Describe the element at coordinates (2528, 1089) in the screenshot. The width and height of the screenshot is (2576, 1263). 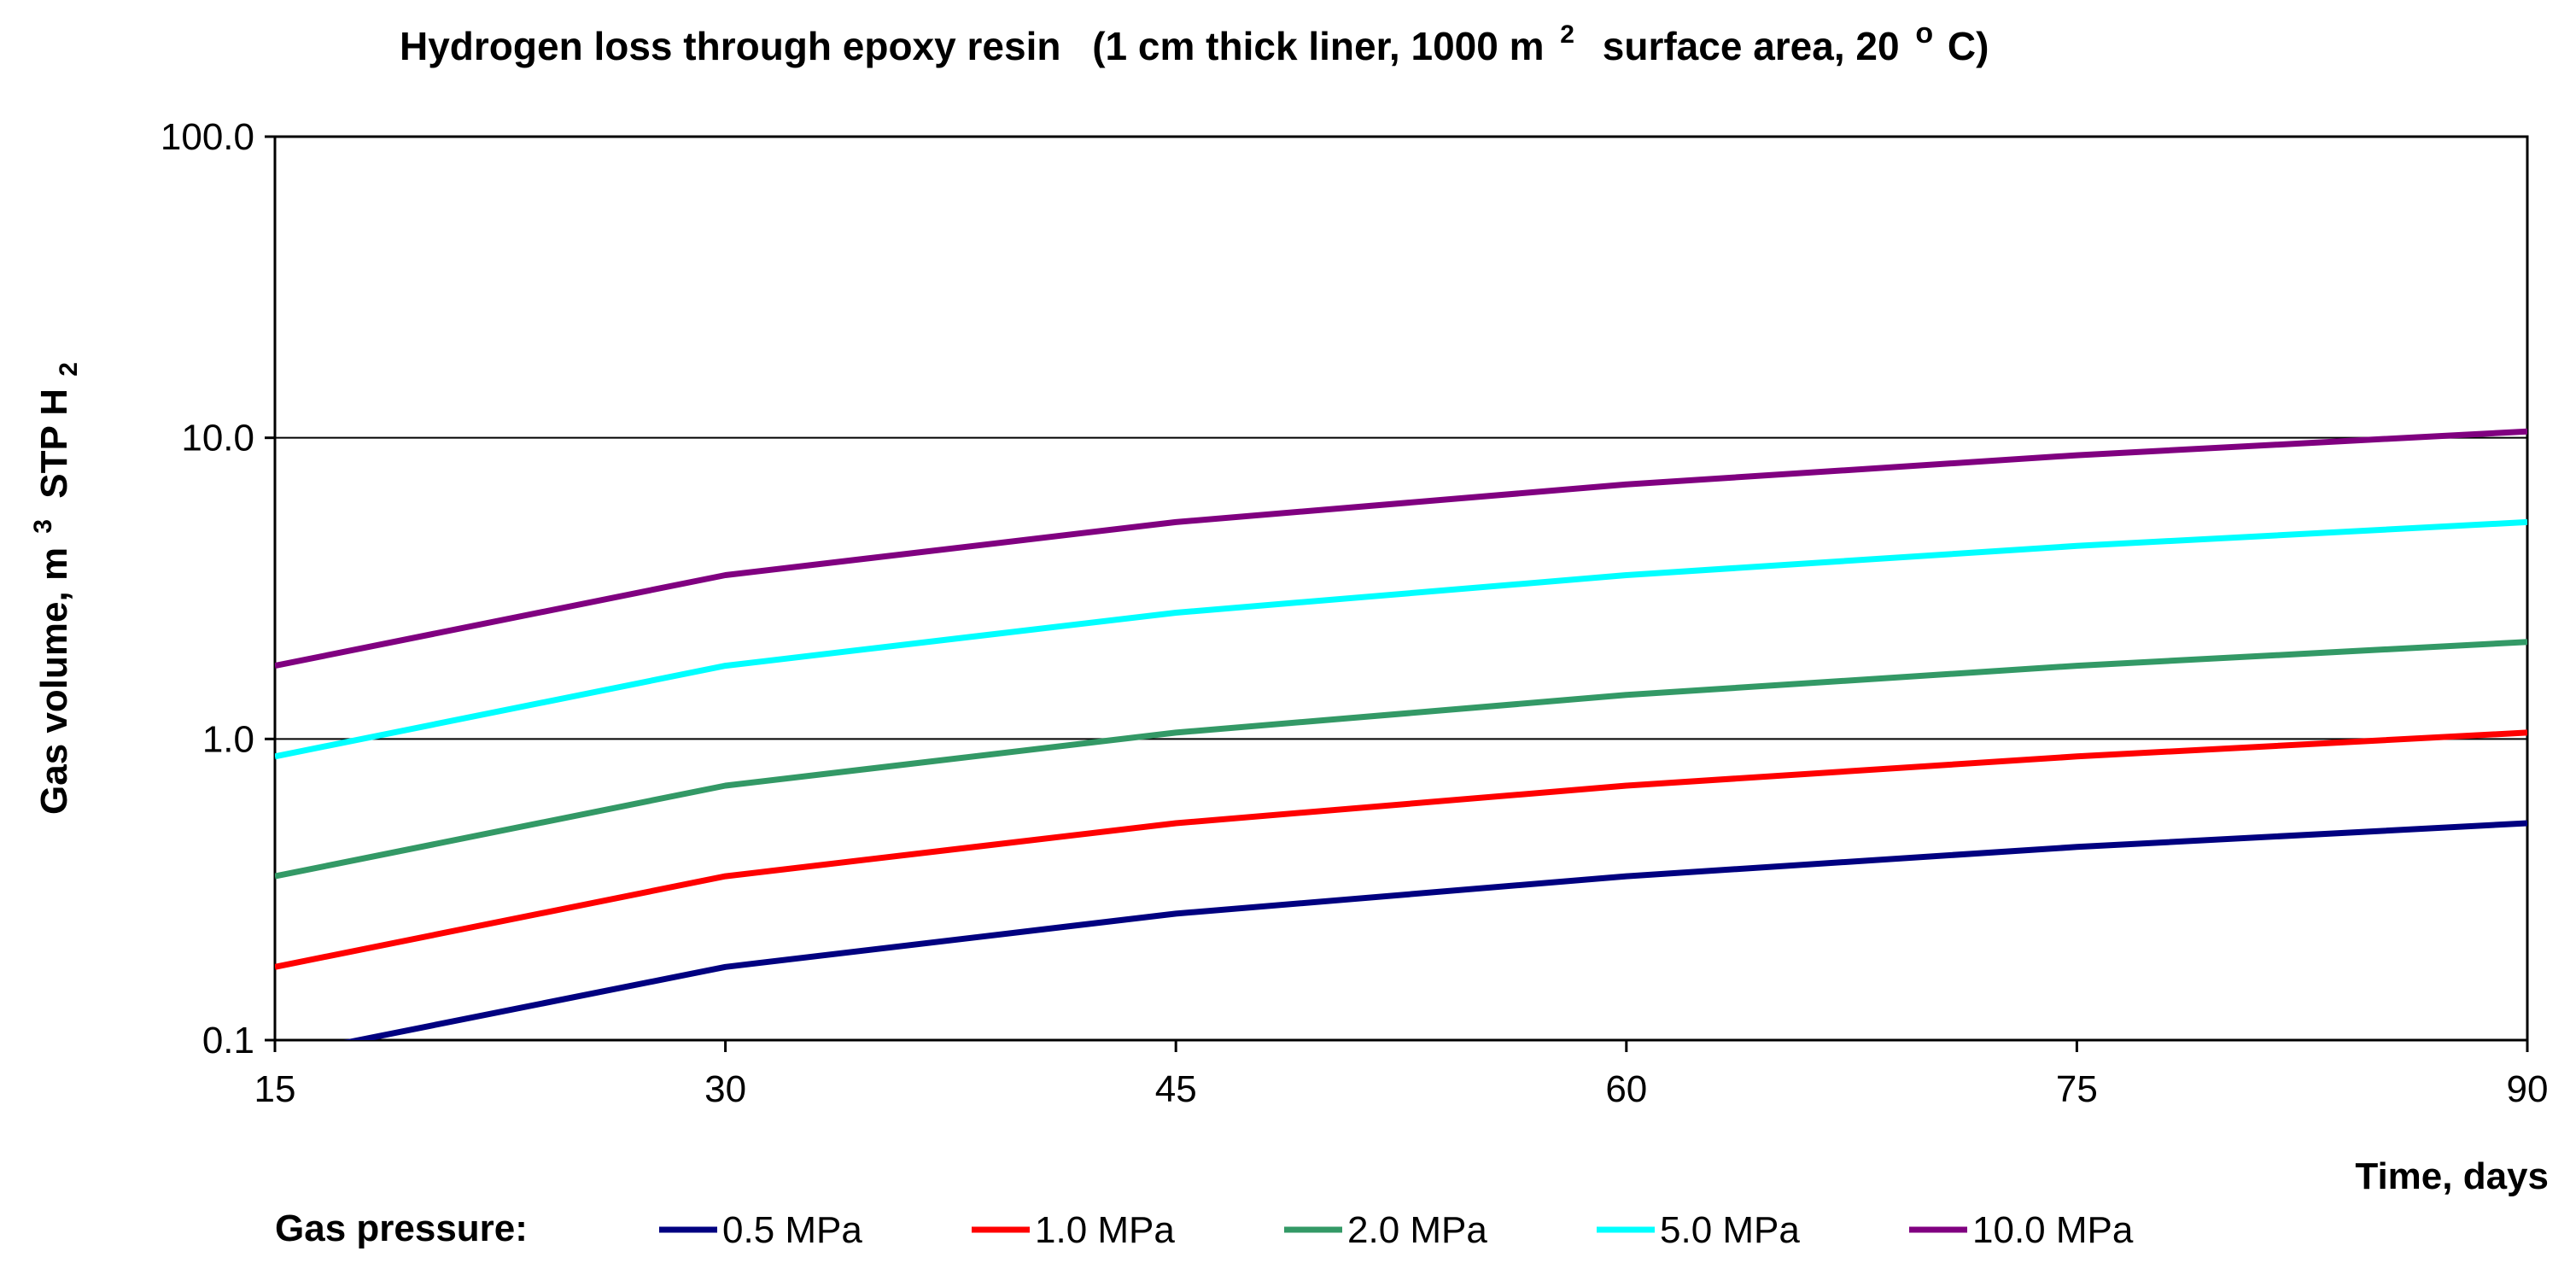
I see `x-tick-label: 90` at that location.